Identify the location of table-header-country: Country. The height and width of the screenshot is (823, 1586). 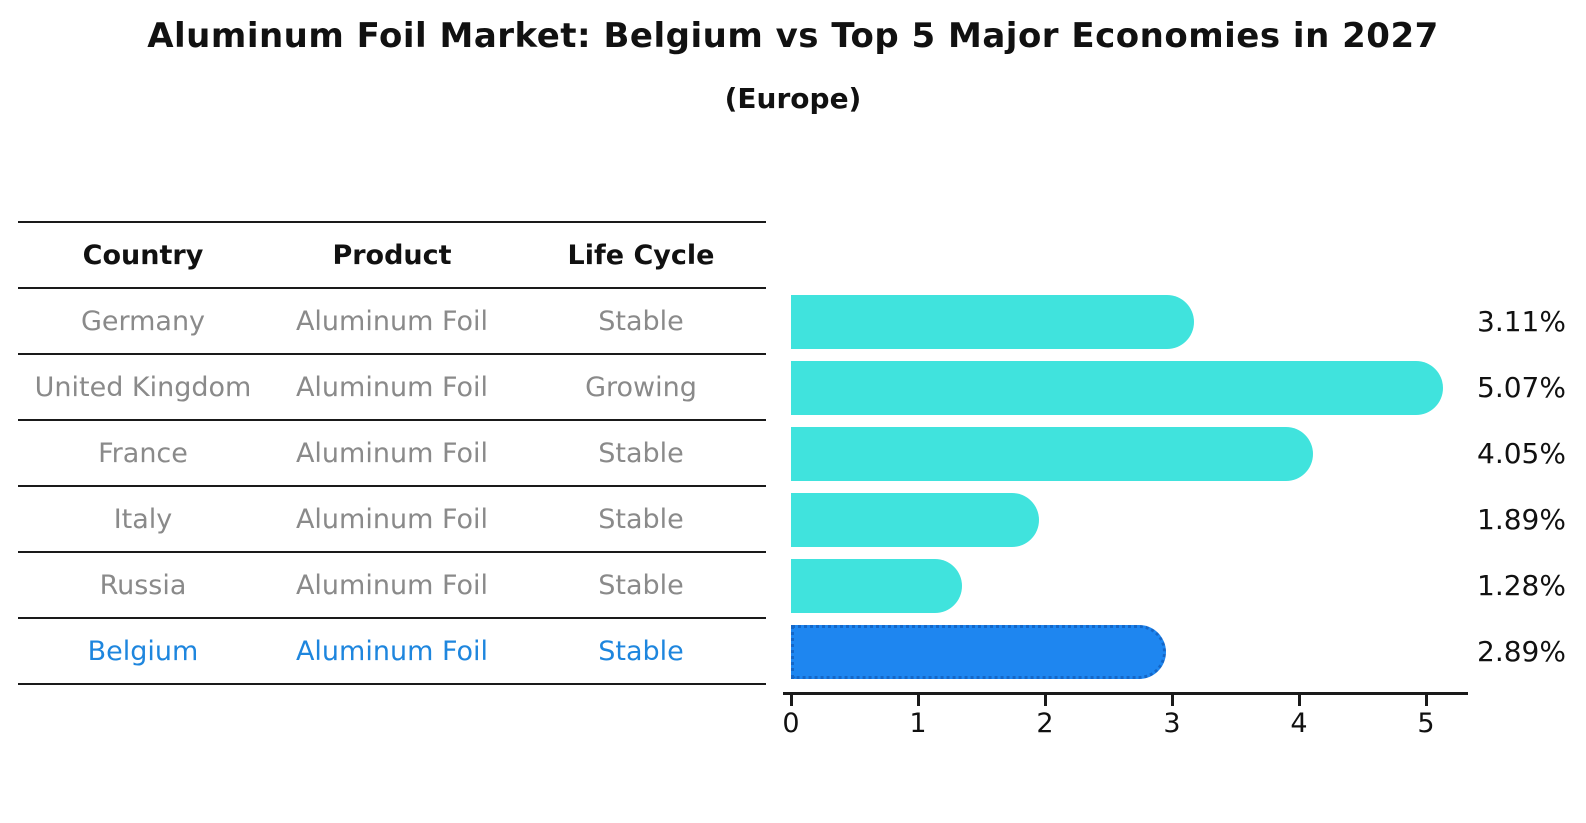
(143, 255).